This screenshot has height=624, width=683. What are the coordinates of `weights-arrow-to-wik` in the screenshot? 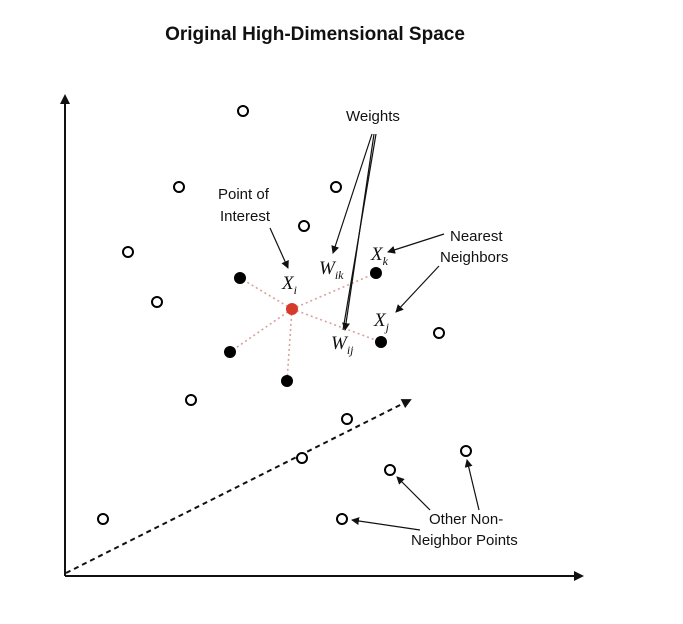 It's located at (352, 193).